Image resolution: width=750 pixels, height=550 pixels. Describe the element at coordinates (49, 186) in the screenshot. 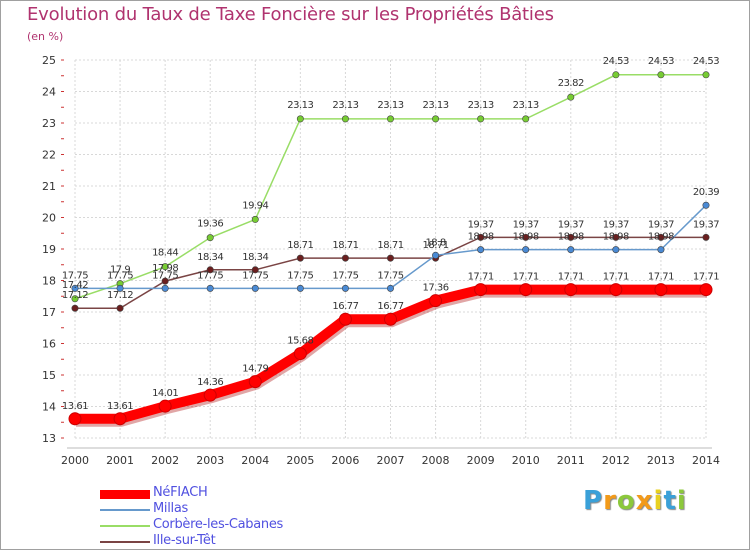

I see `y-tick-label: 21` at that location.